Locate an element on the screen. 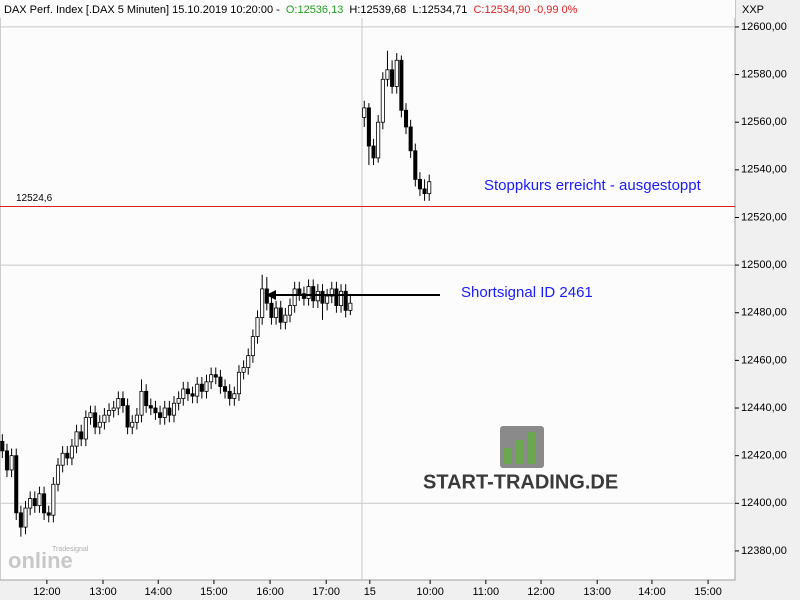 The width and height of the screenshot is (800, 600). header-close: C:12534,90 -0,99 0% is located at coordinates (525, 10).